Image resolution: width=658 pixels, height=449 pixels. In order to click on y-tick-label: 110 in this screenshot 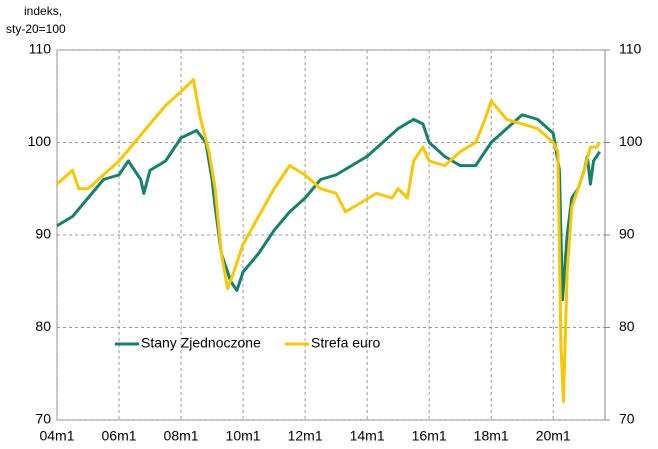, I will do `click(40, 49)`.